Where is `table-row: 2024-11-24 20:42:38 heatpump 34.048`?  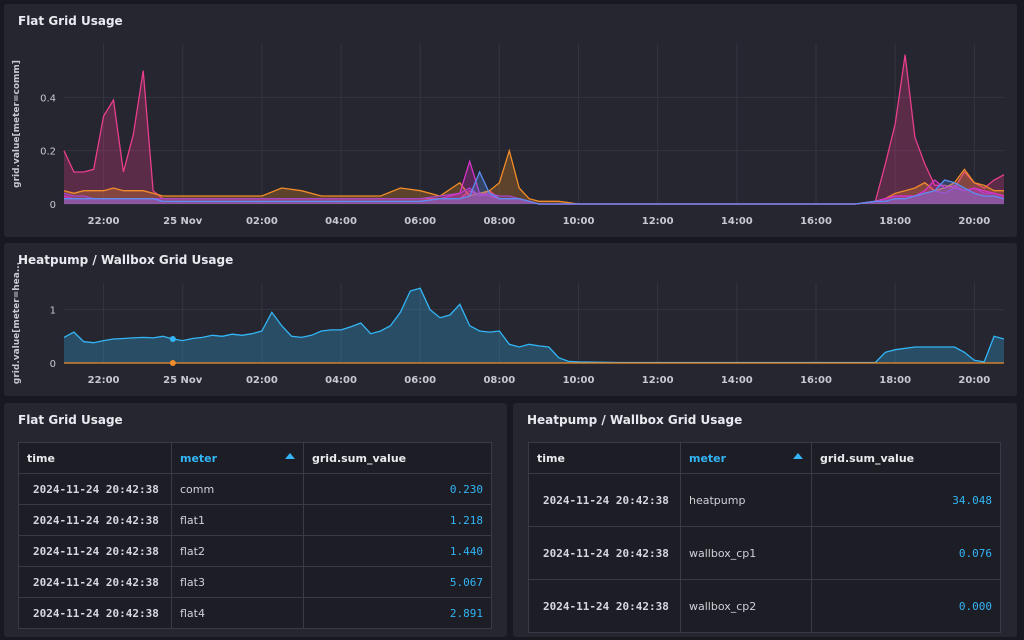 table-row: 2024-11-24 20:42:38 heatpump 34.048 is located at coordinates (764, 500).